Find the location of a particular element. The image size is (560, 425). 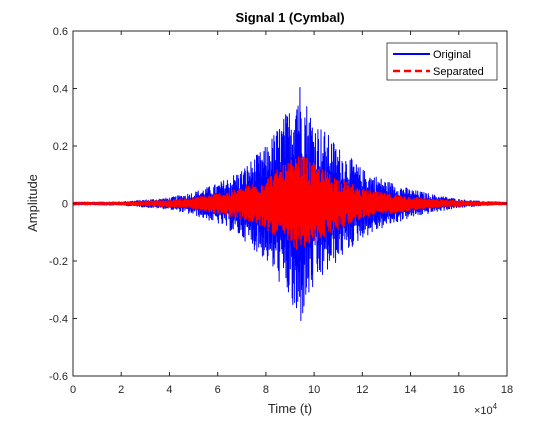

y-tick-label: -0.6 is located at coordinates (58, 377).